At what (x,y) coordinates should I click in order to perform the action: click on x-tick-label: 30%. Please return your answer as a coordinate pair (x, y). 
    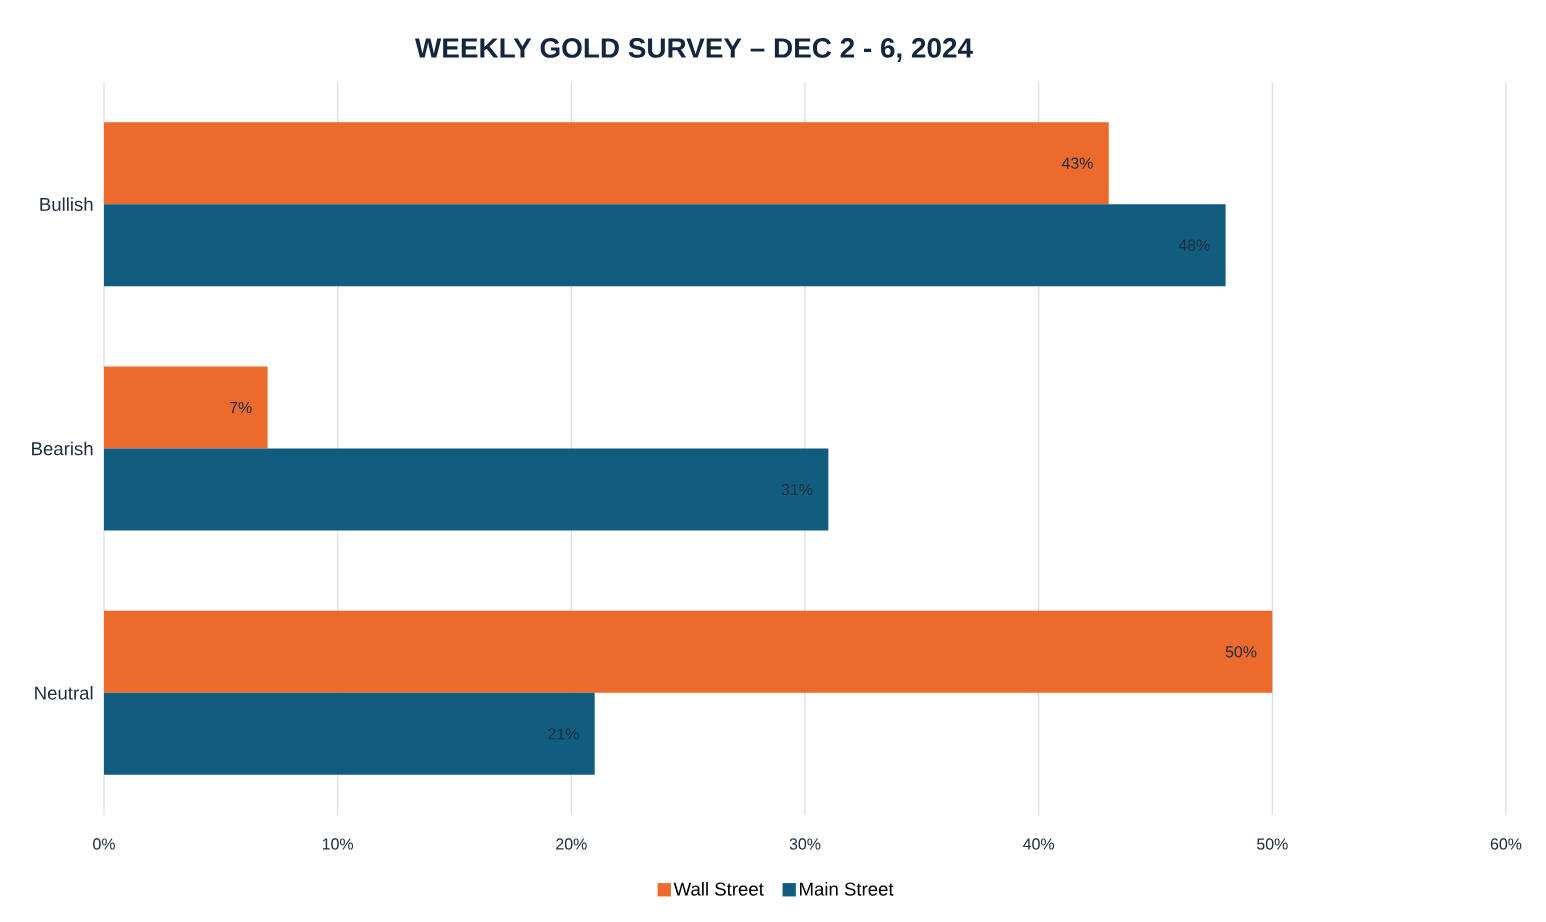
    Looking at the image, I should click on (805, 844).